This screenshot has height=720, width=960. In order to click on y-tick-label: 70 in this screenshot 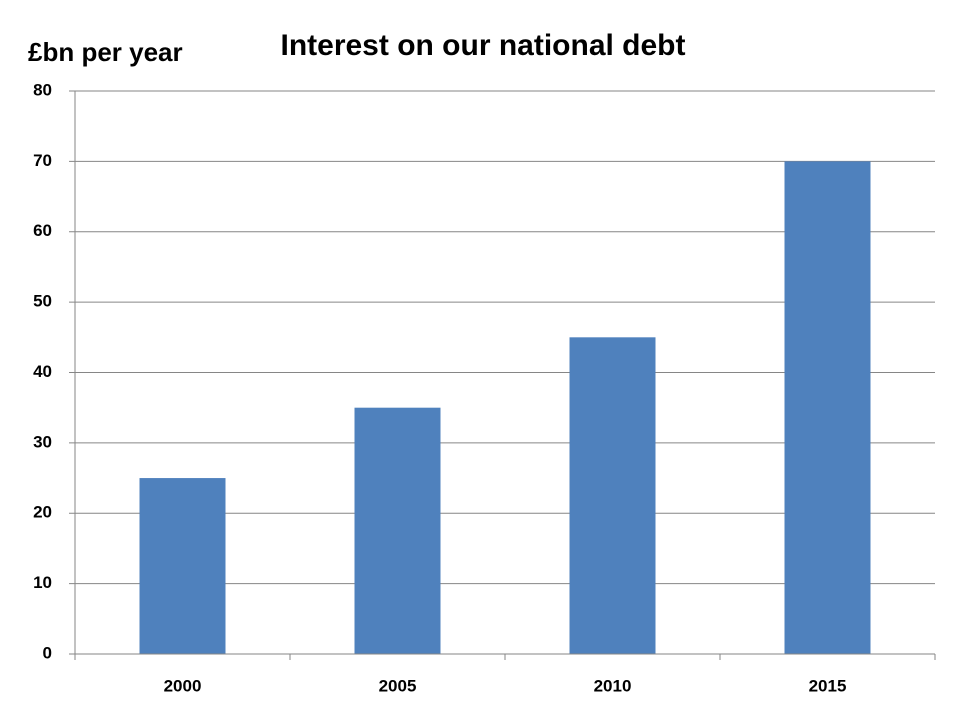, I will do `click(42, 160)`.